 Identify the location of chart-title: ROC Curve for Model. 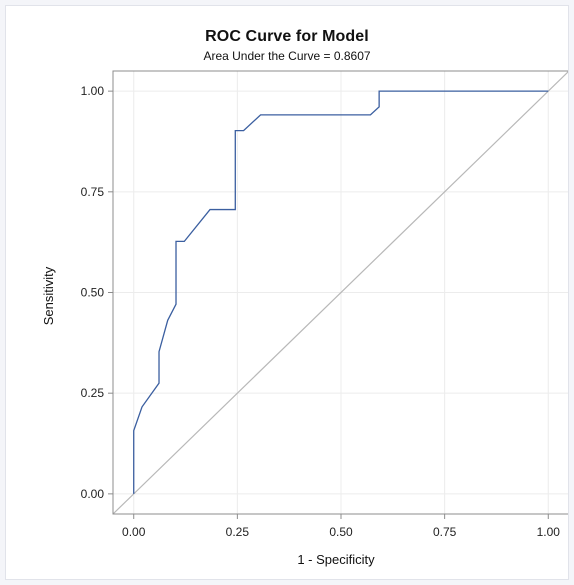
(287, 36).